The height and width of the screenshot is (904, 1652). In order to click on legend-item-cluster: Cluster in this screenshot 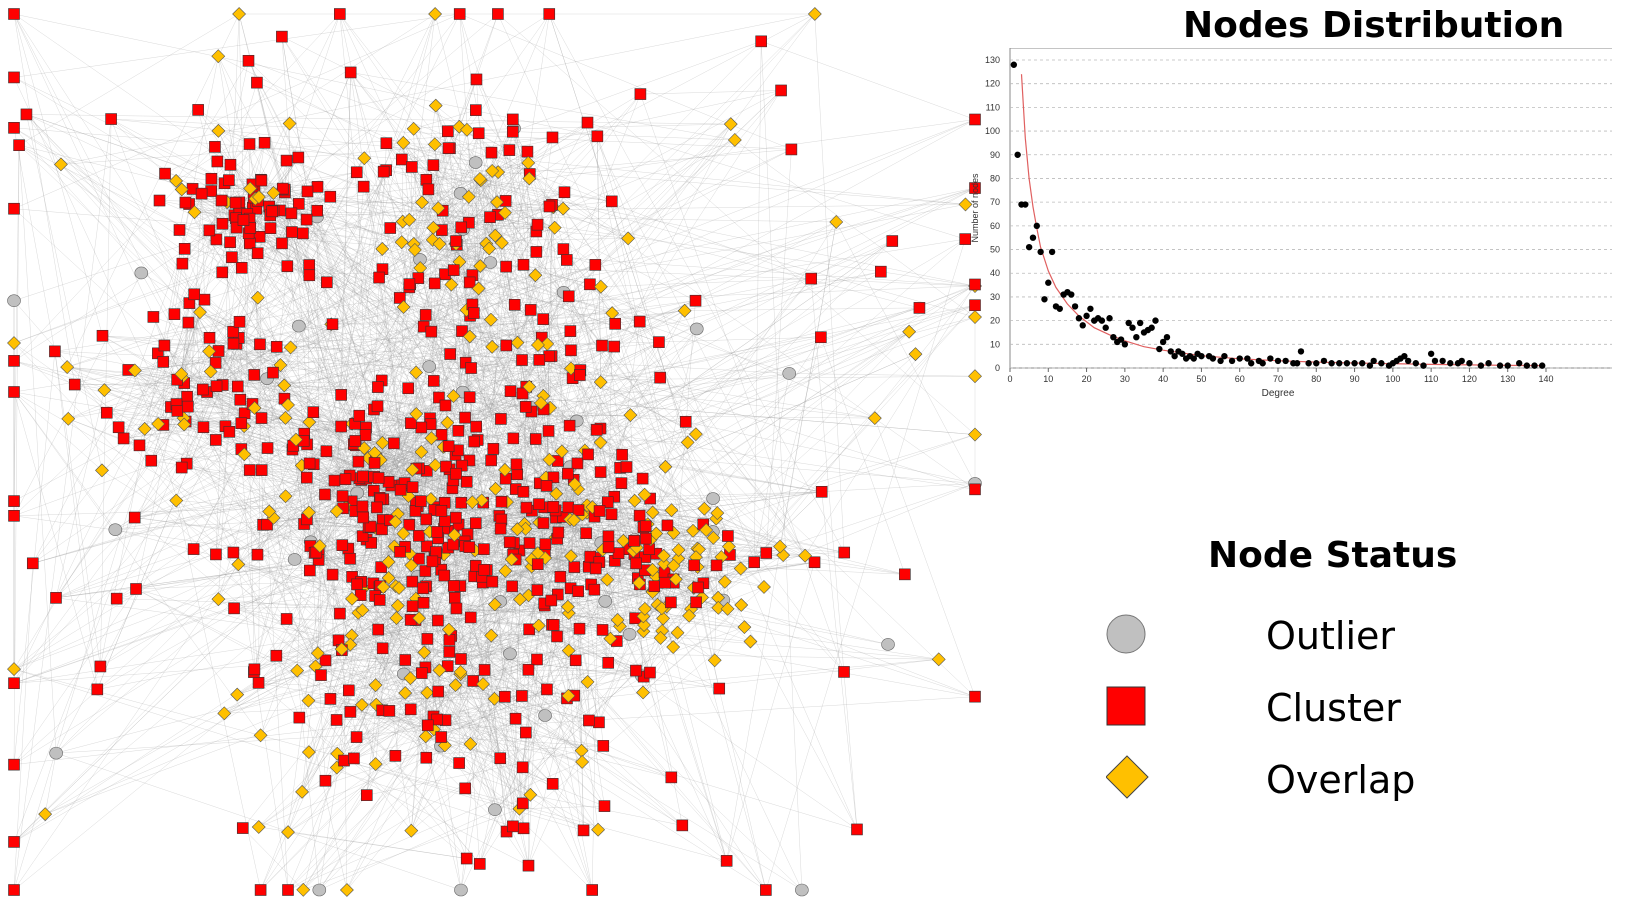, I will do `click(1306, 710)`.